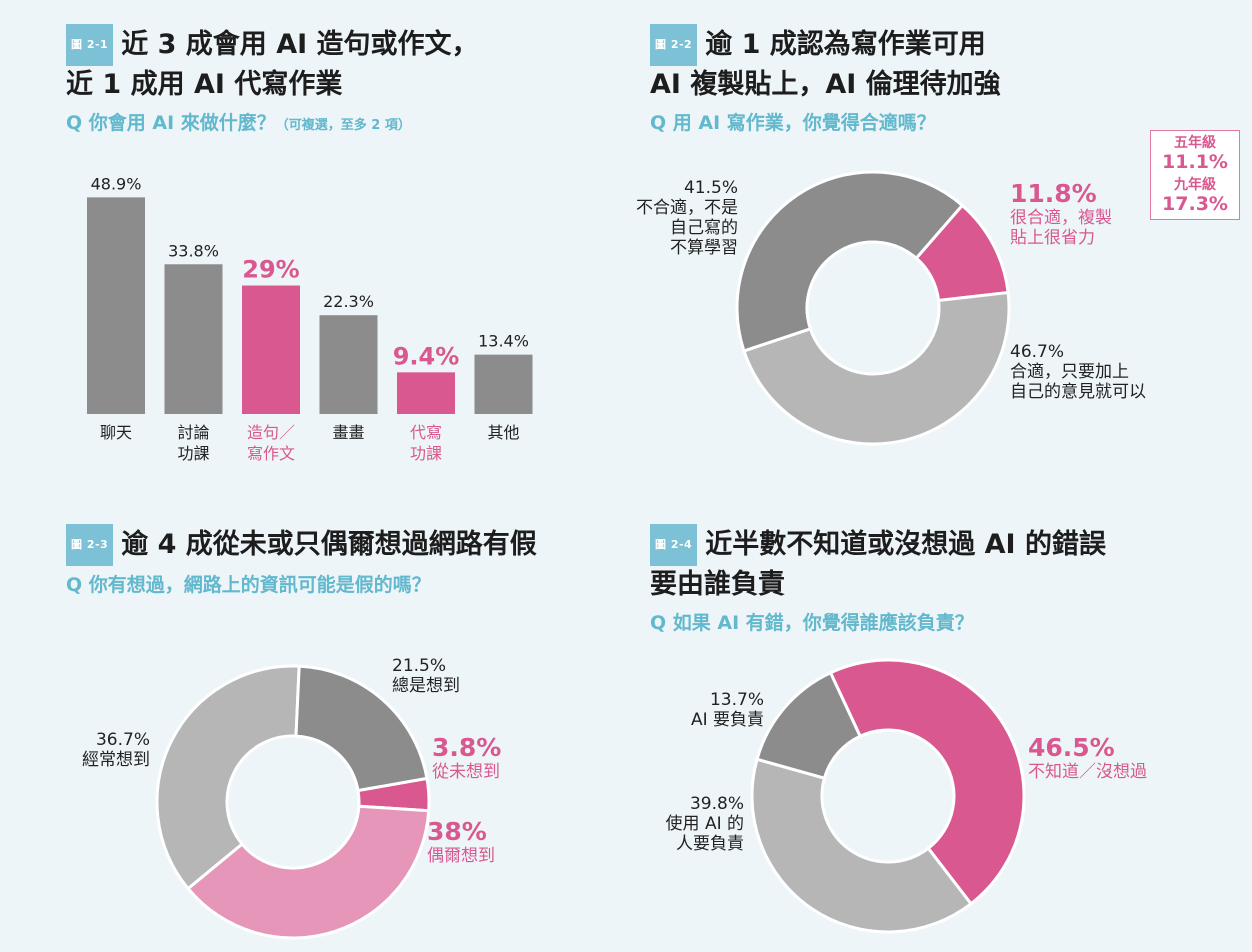 This screenshot has width=1252, height=952. Describe the element at coordinates (90, 45) in the screenshot. I see `figure-tag: 圖 2-1` at that location.